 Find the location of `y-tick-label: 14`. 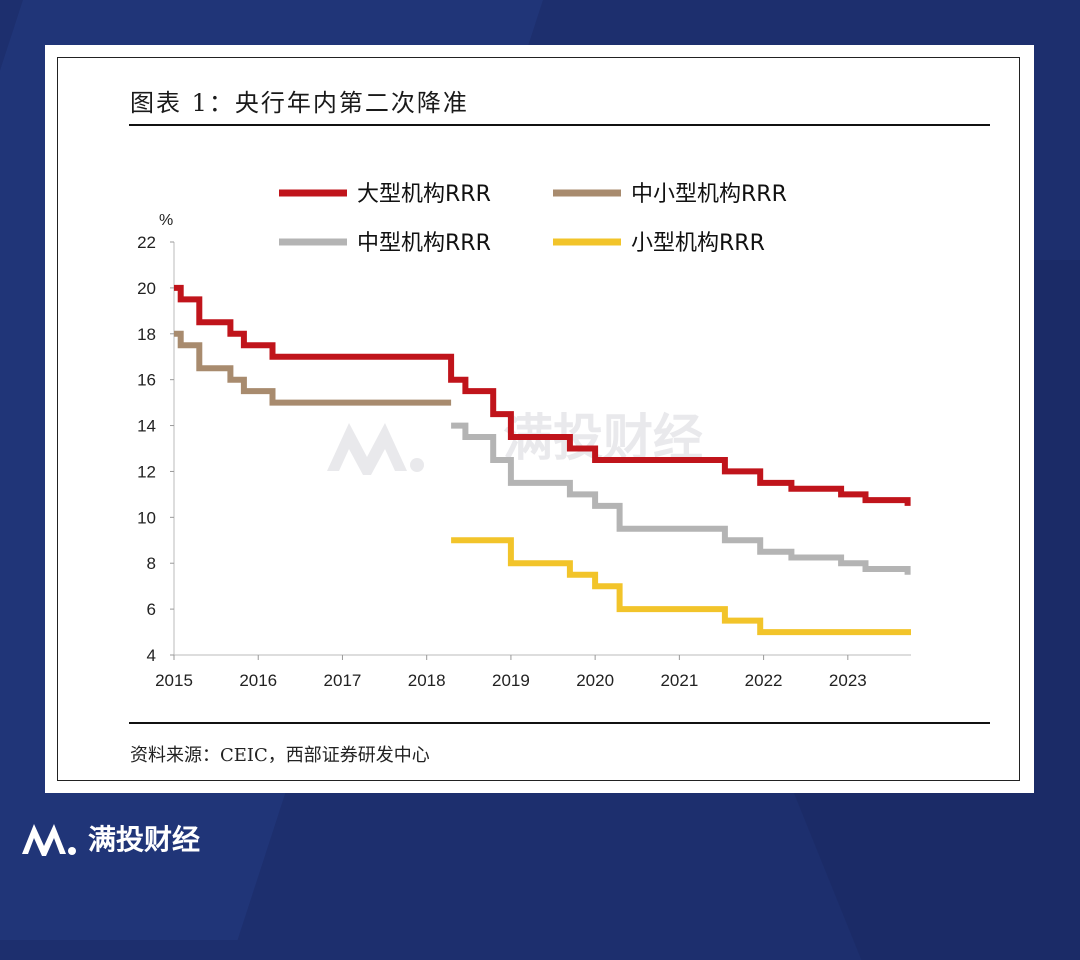

y-tick-label: 14 is located at coordinates (146, 426).